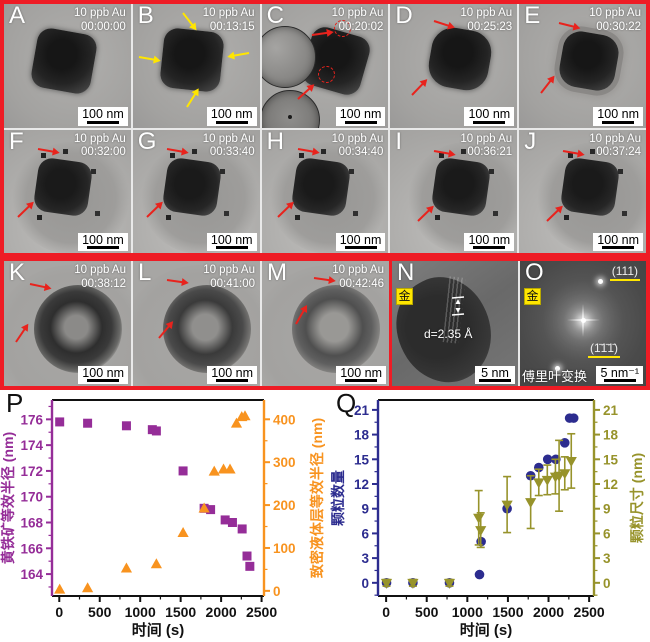  I want to click on condition-timestamp: 10 ppb Au 00:20:02, so click(358, 20).